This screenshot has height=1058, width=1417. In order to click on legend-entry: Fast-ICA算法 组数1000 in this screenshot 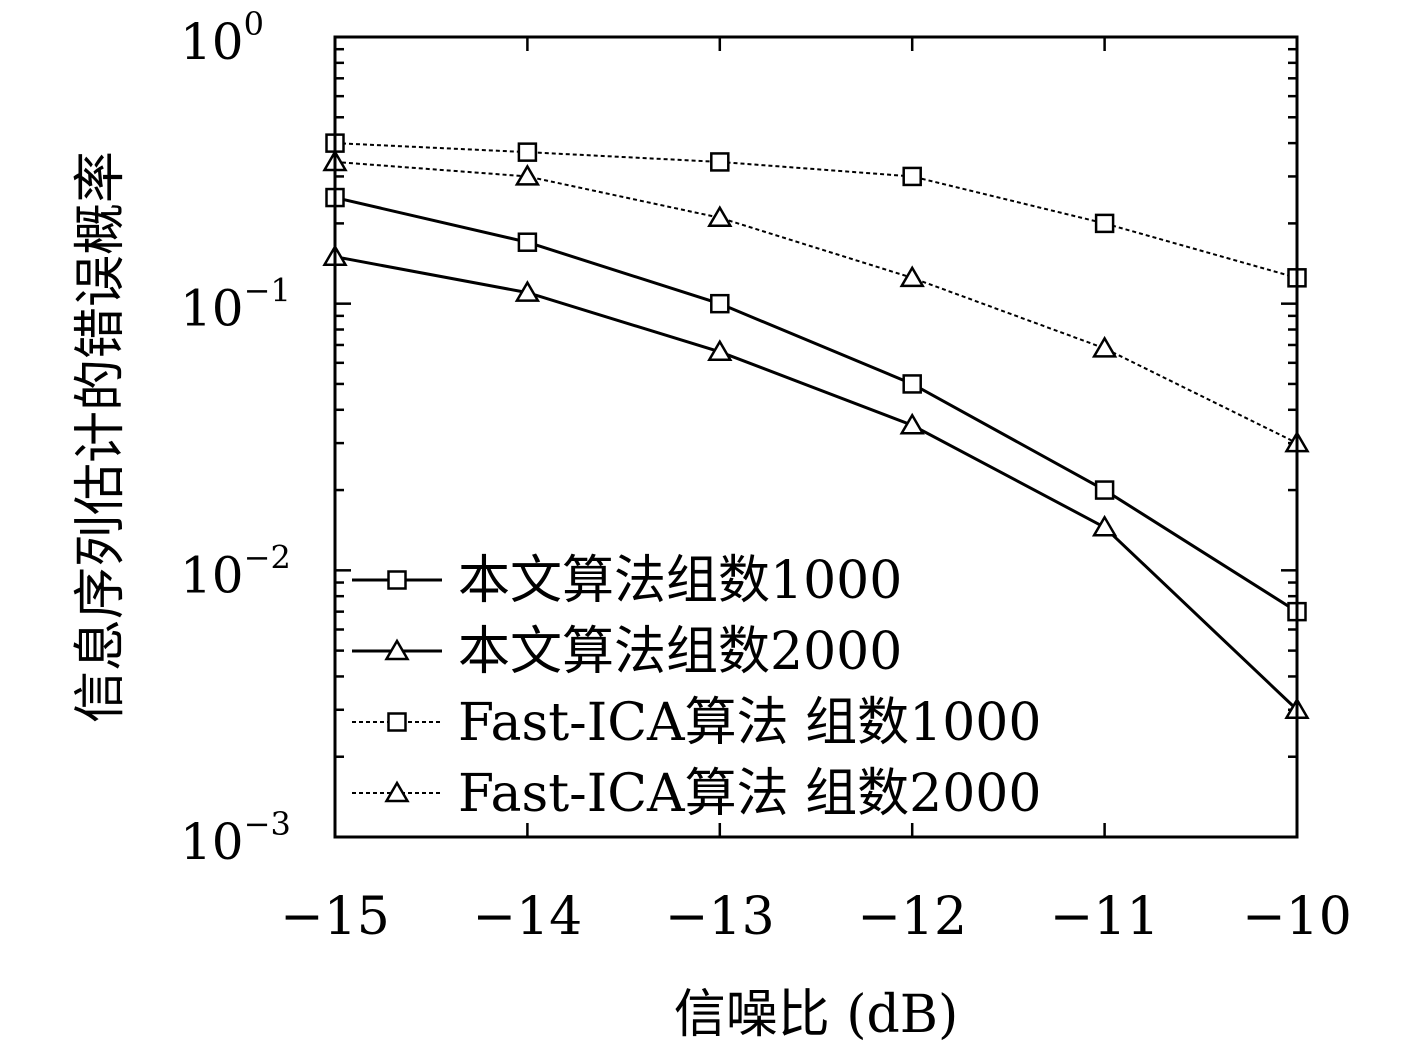, I will do `click(696, 723)`.